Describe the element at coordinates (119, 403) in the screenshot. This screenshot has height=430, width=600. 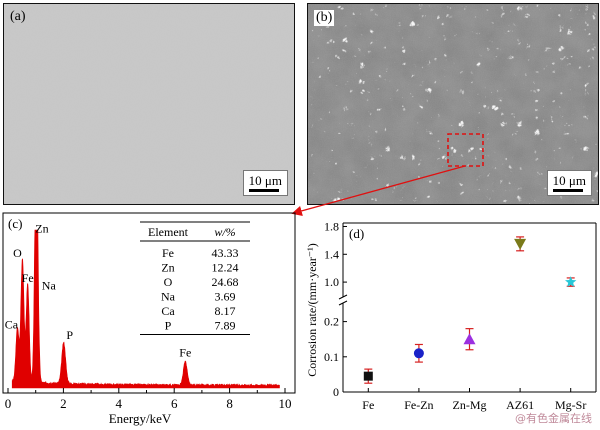
I see `eds-x-tick-label: 4` at that location.